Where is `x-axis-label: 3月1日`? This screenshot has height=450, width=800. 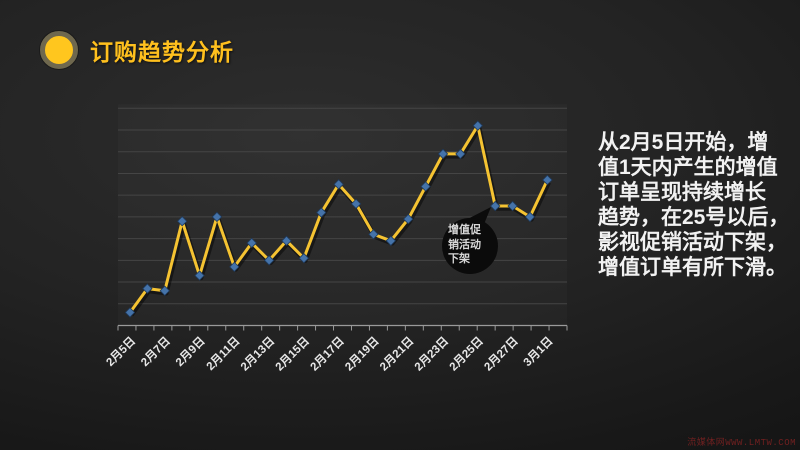
x-axis-label: 3月1日 is located at coordinates (538, 351).